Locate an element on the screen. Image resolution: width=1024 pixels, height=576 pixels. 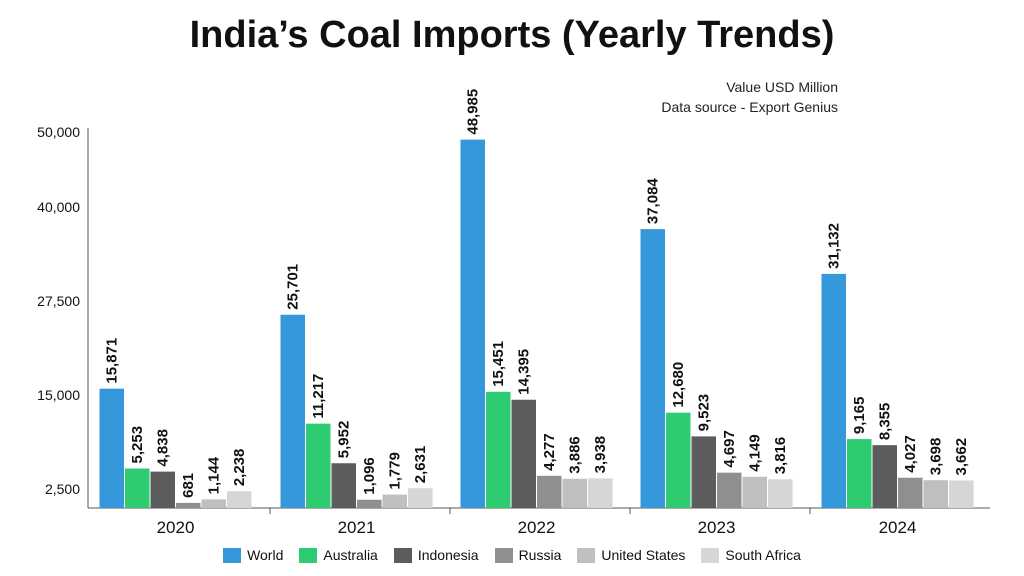
data-label: 37,084 is located at coordinates (653, 201).